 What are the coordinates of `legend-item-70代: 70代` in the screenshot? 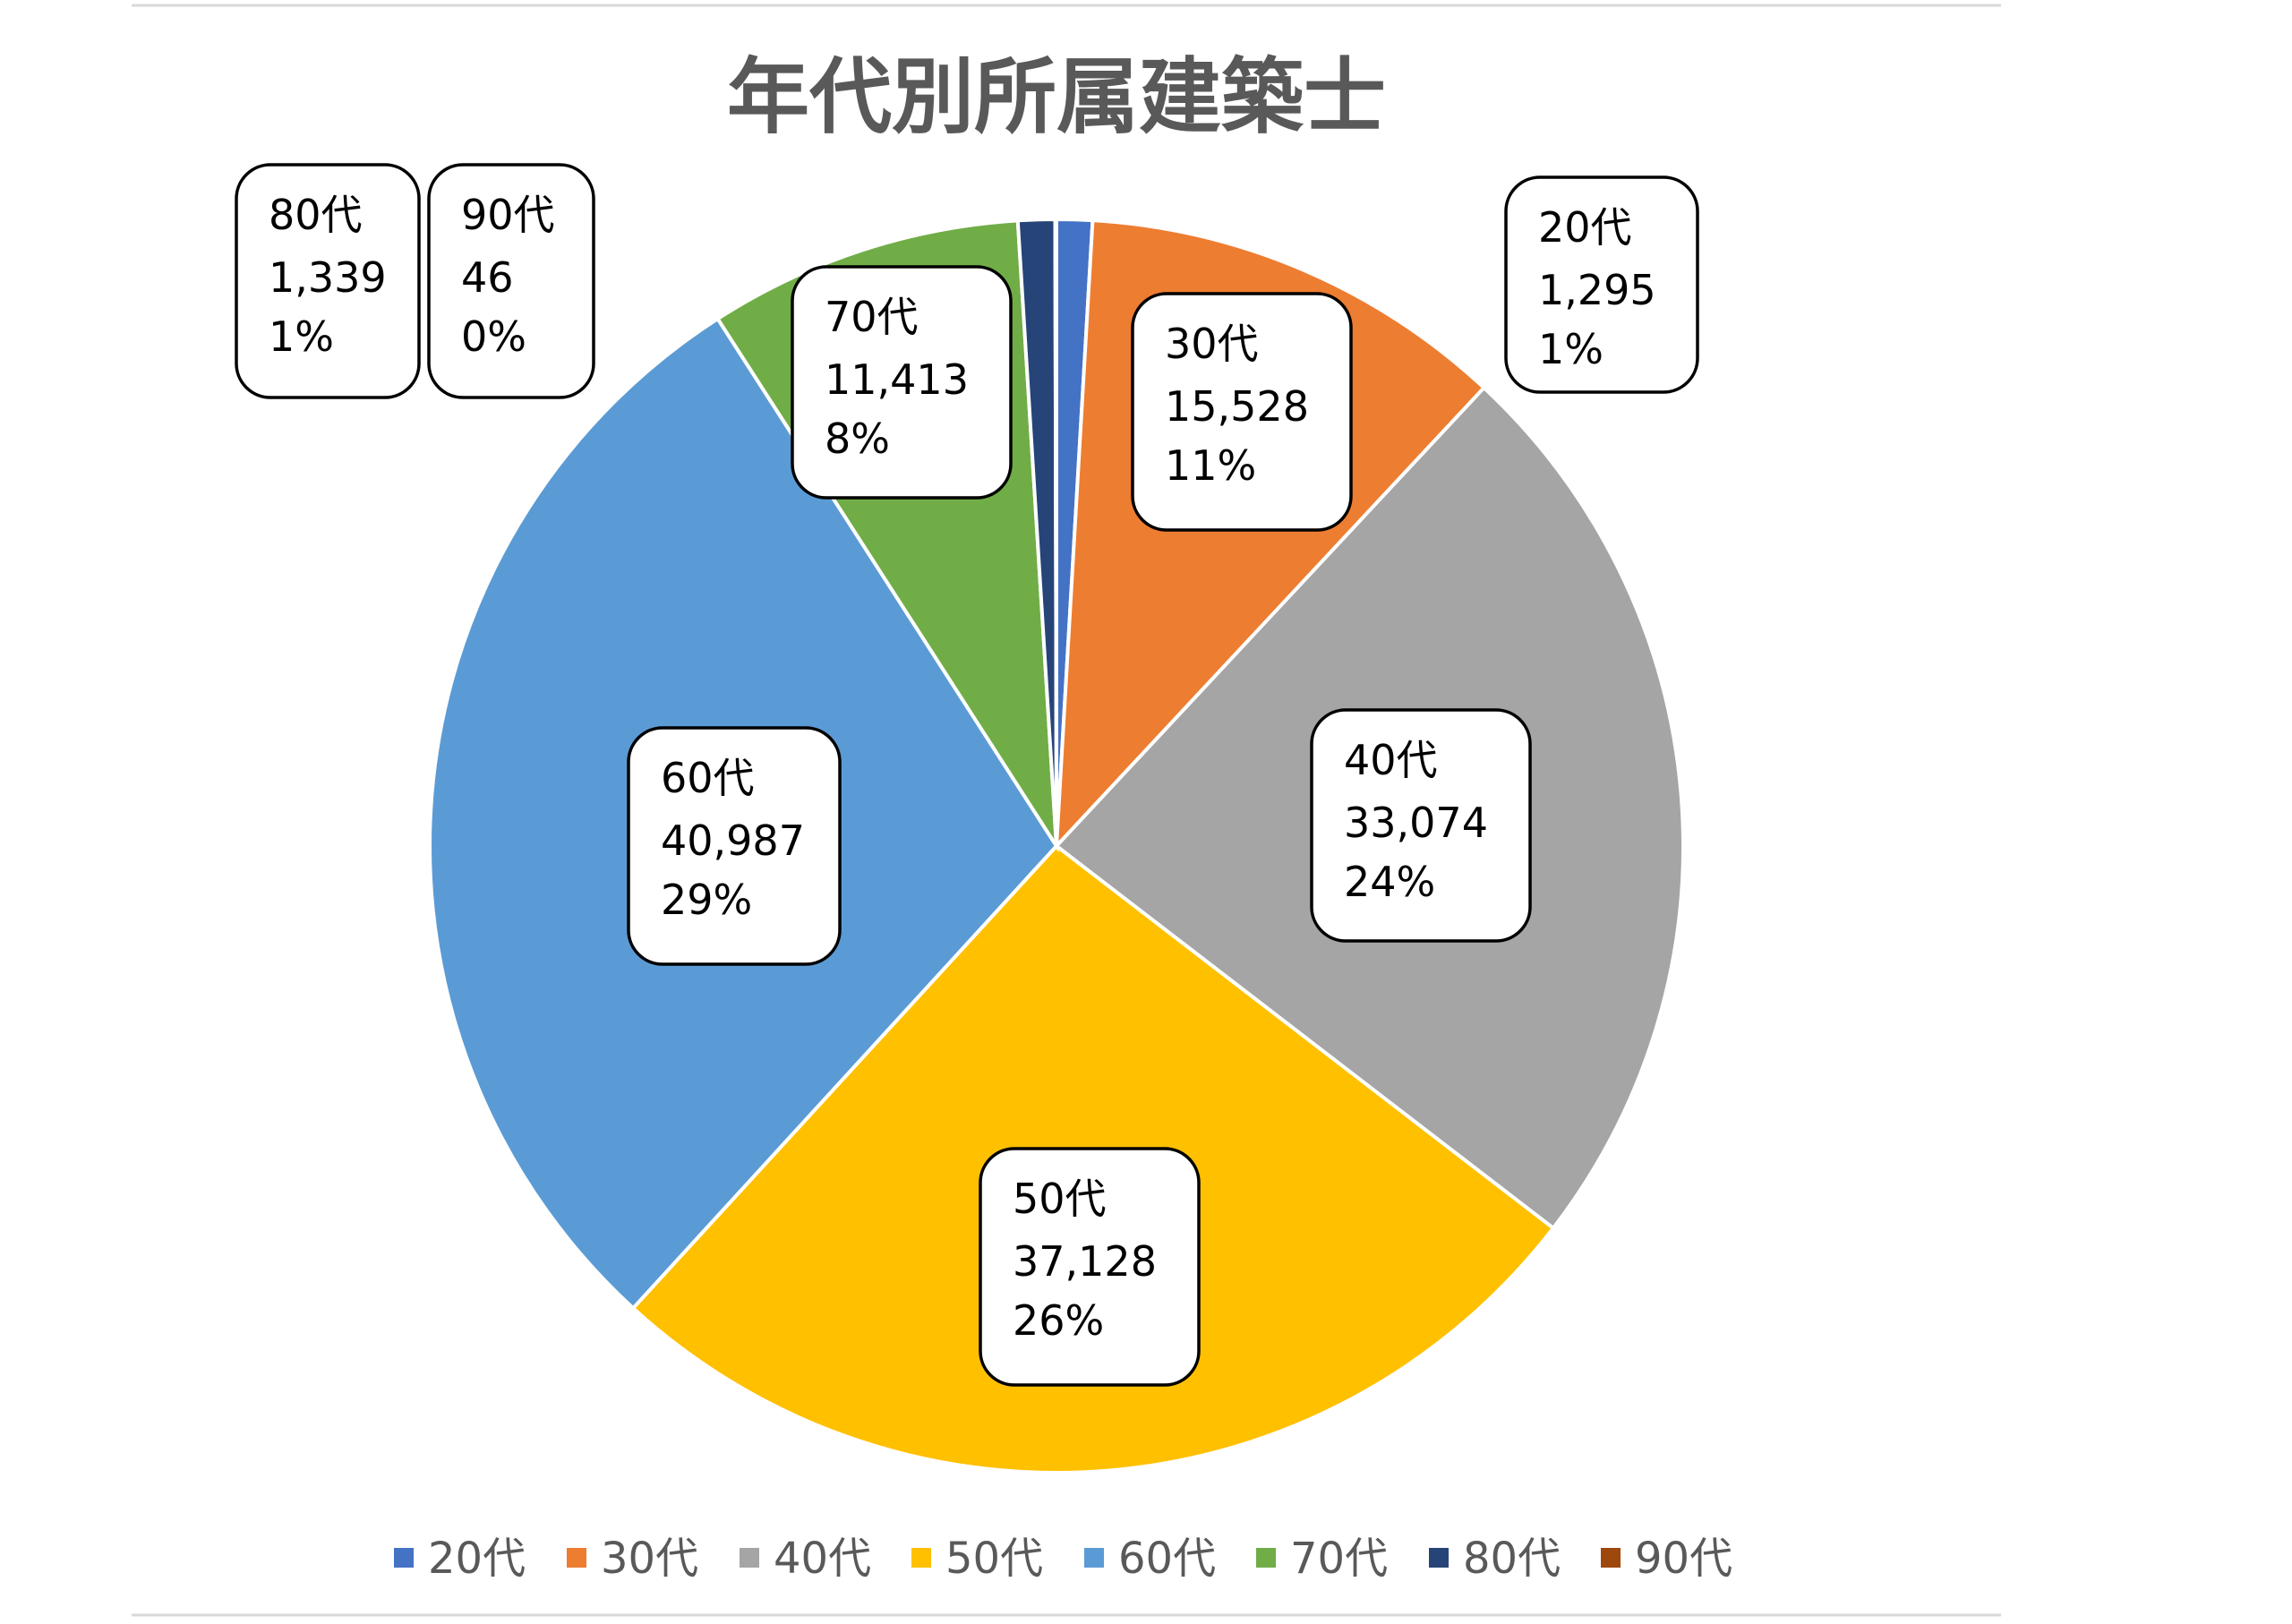 It's located at (1322, 1559).